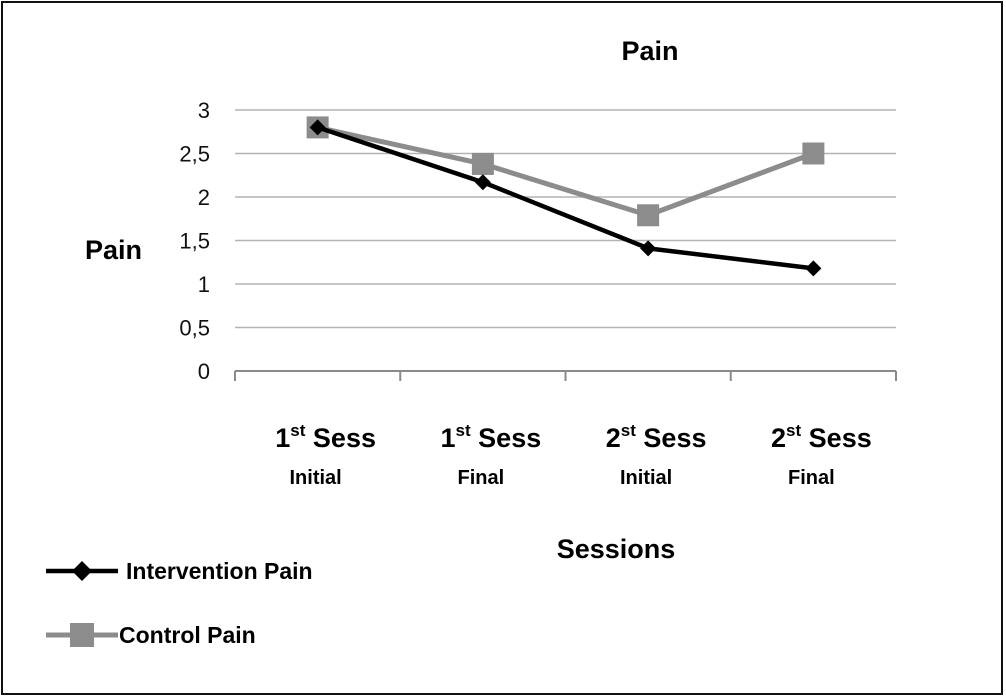 The height and width of the screenshot is (698, 1006). I want to click on y-axis-label: Pain, so click(113, 250).